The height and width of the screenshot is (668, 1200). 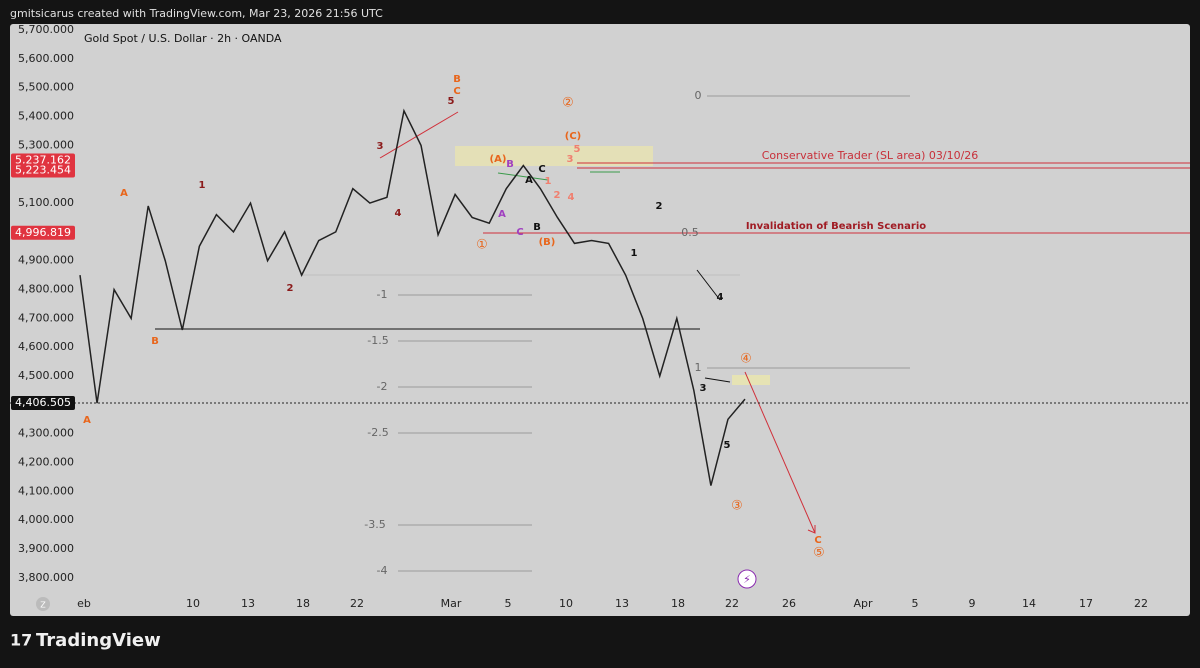 I want to click on x-tick-label: Mar, so click(x=451, y=603).